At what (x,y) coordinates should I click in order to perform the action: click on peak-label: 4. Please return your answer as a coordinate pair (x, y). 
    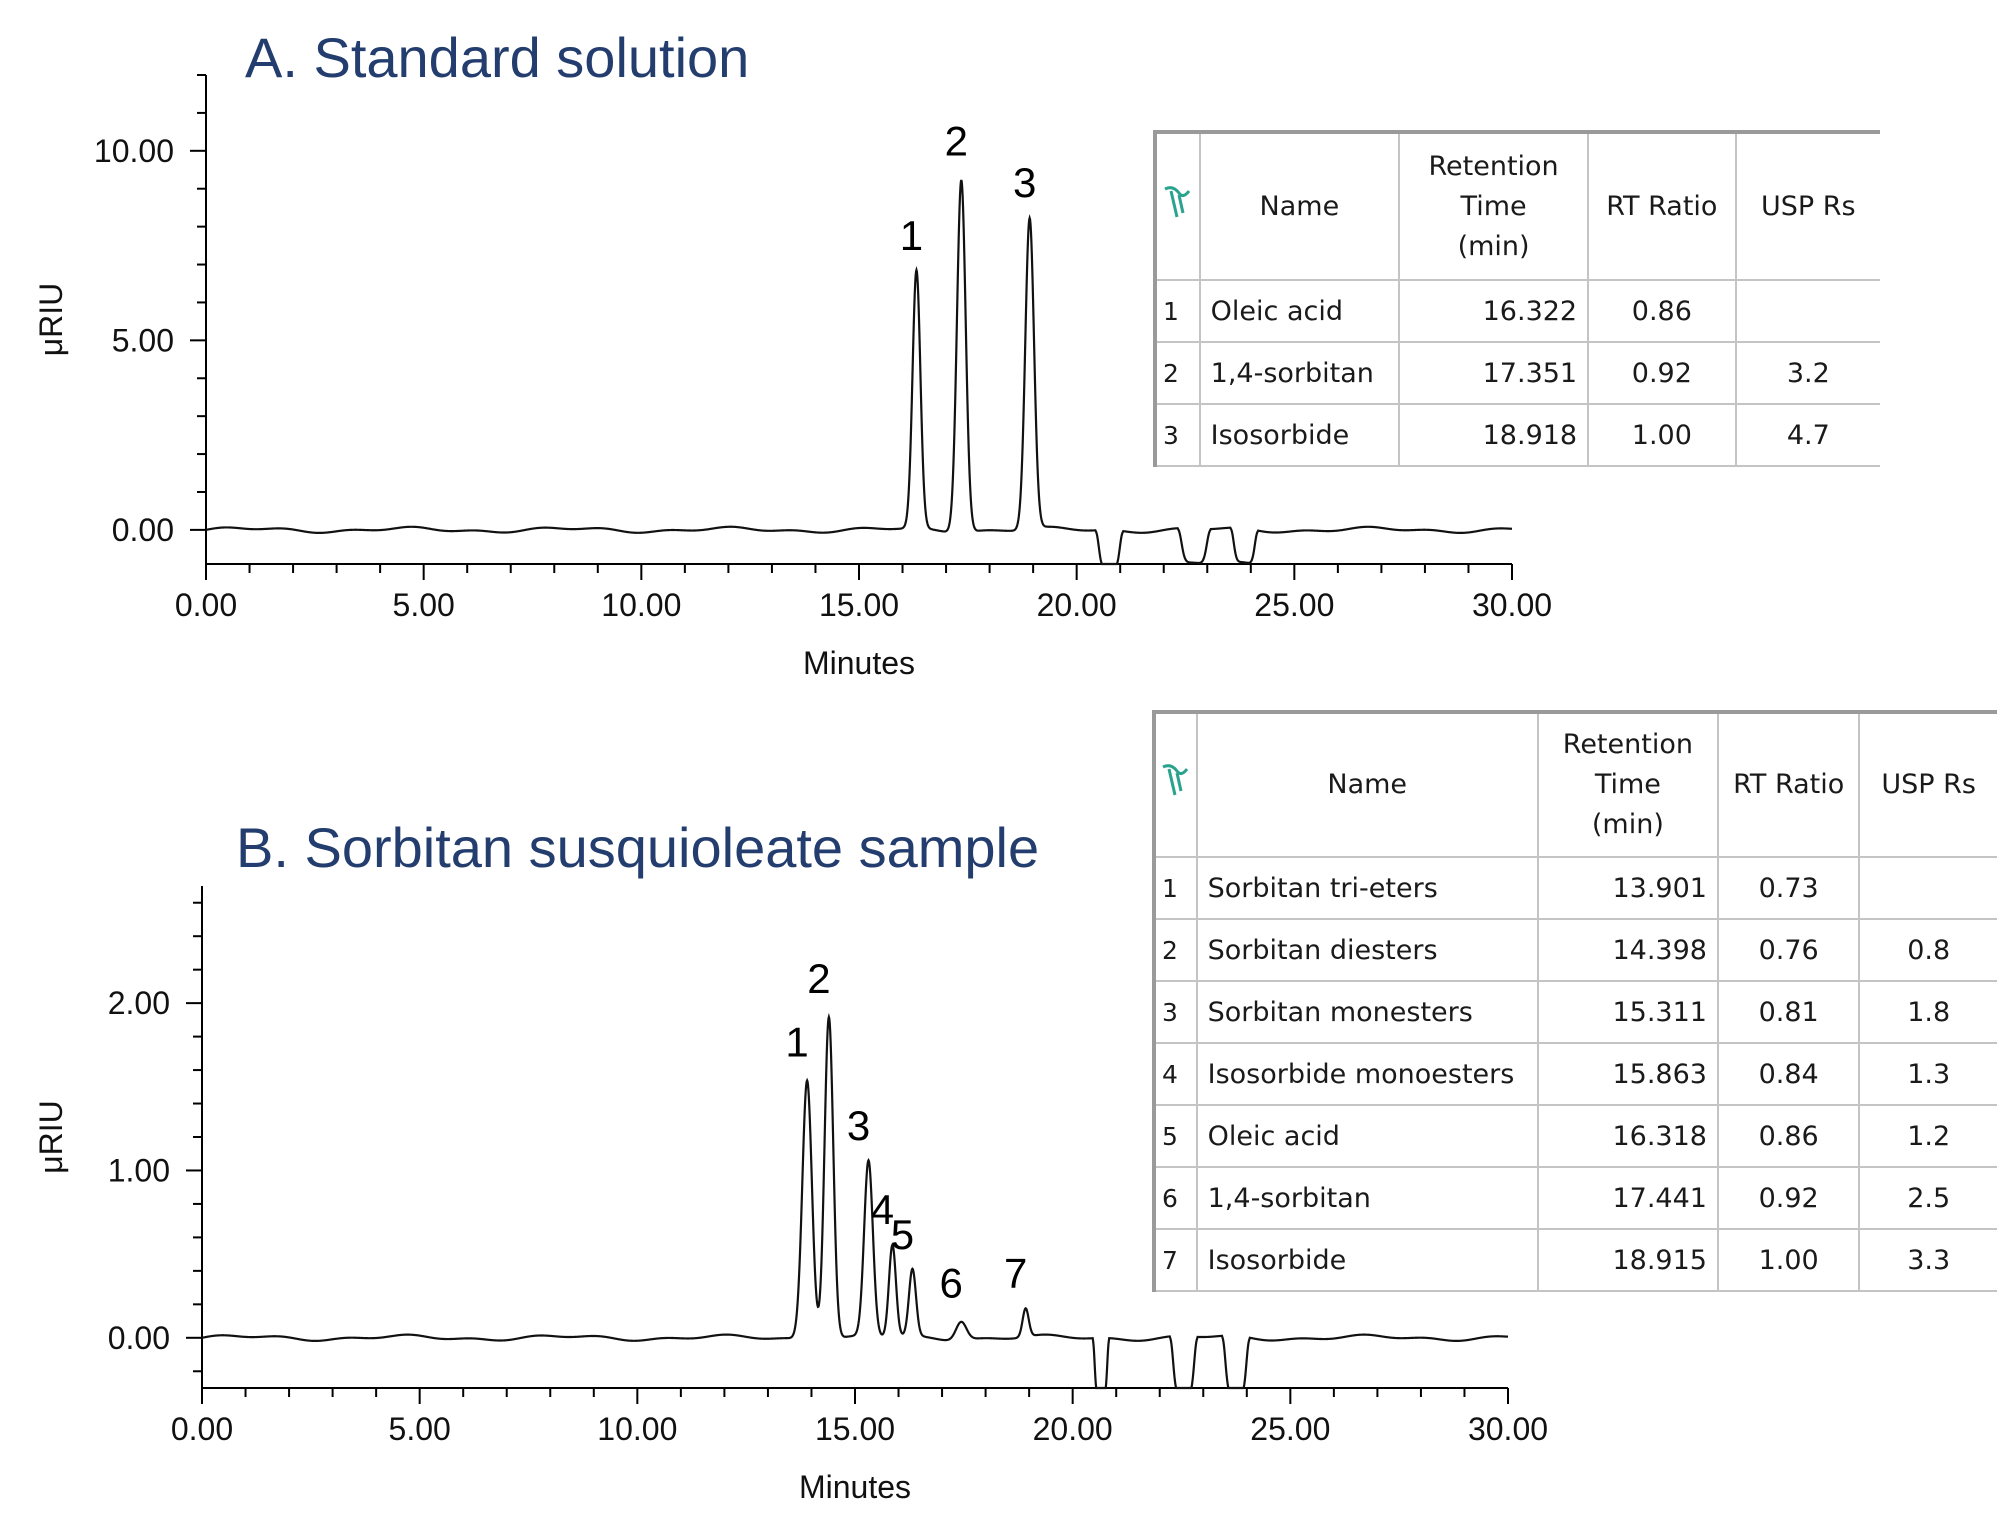
    Looking at the image, I should click on (882, 1209).